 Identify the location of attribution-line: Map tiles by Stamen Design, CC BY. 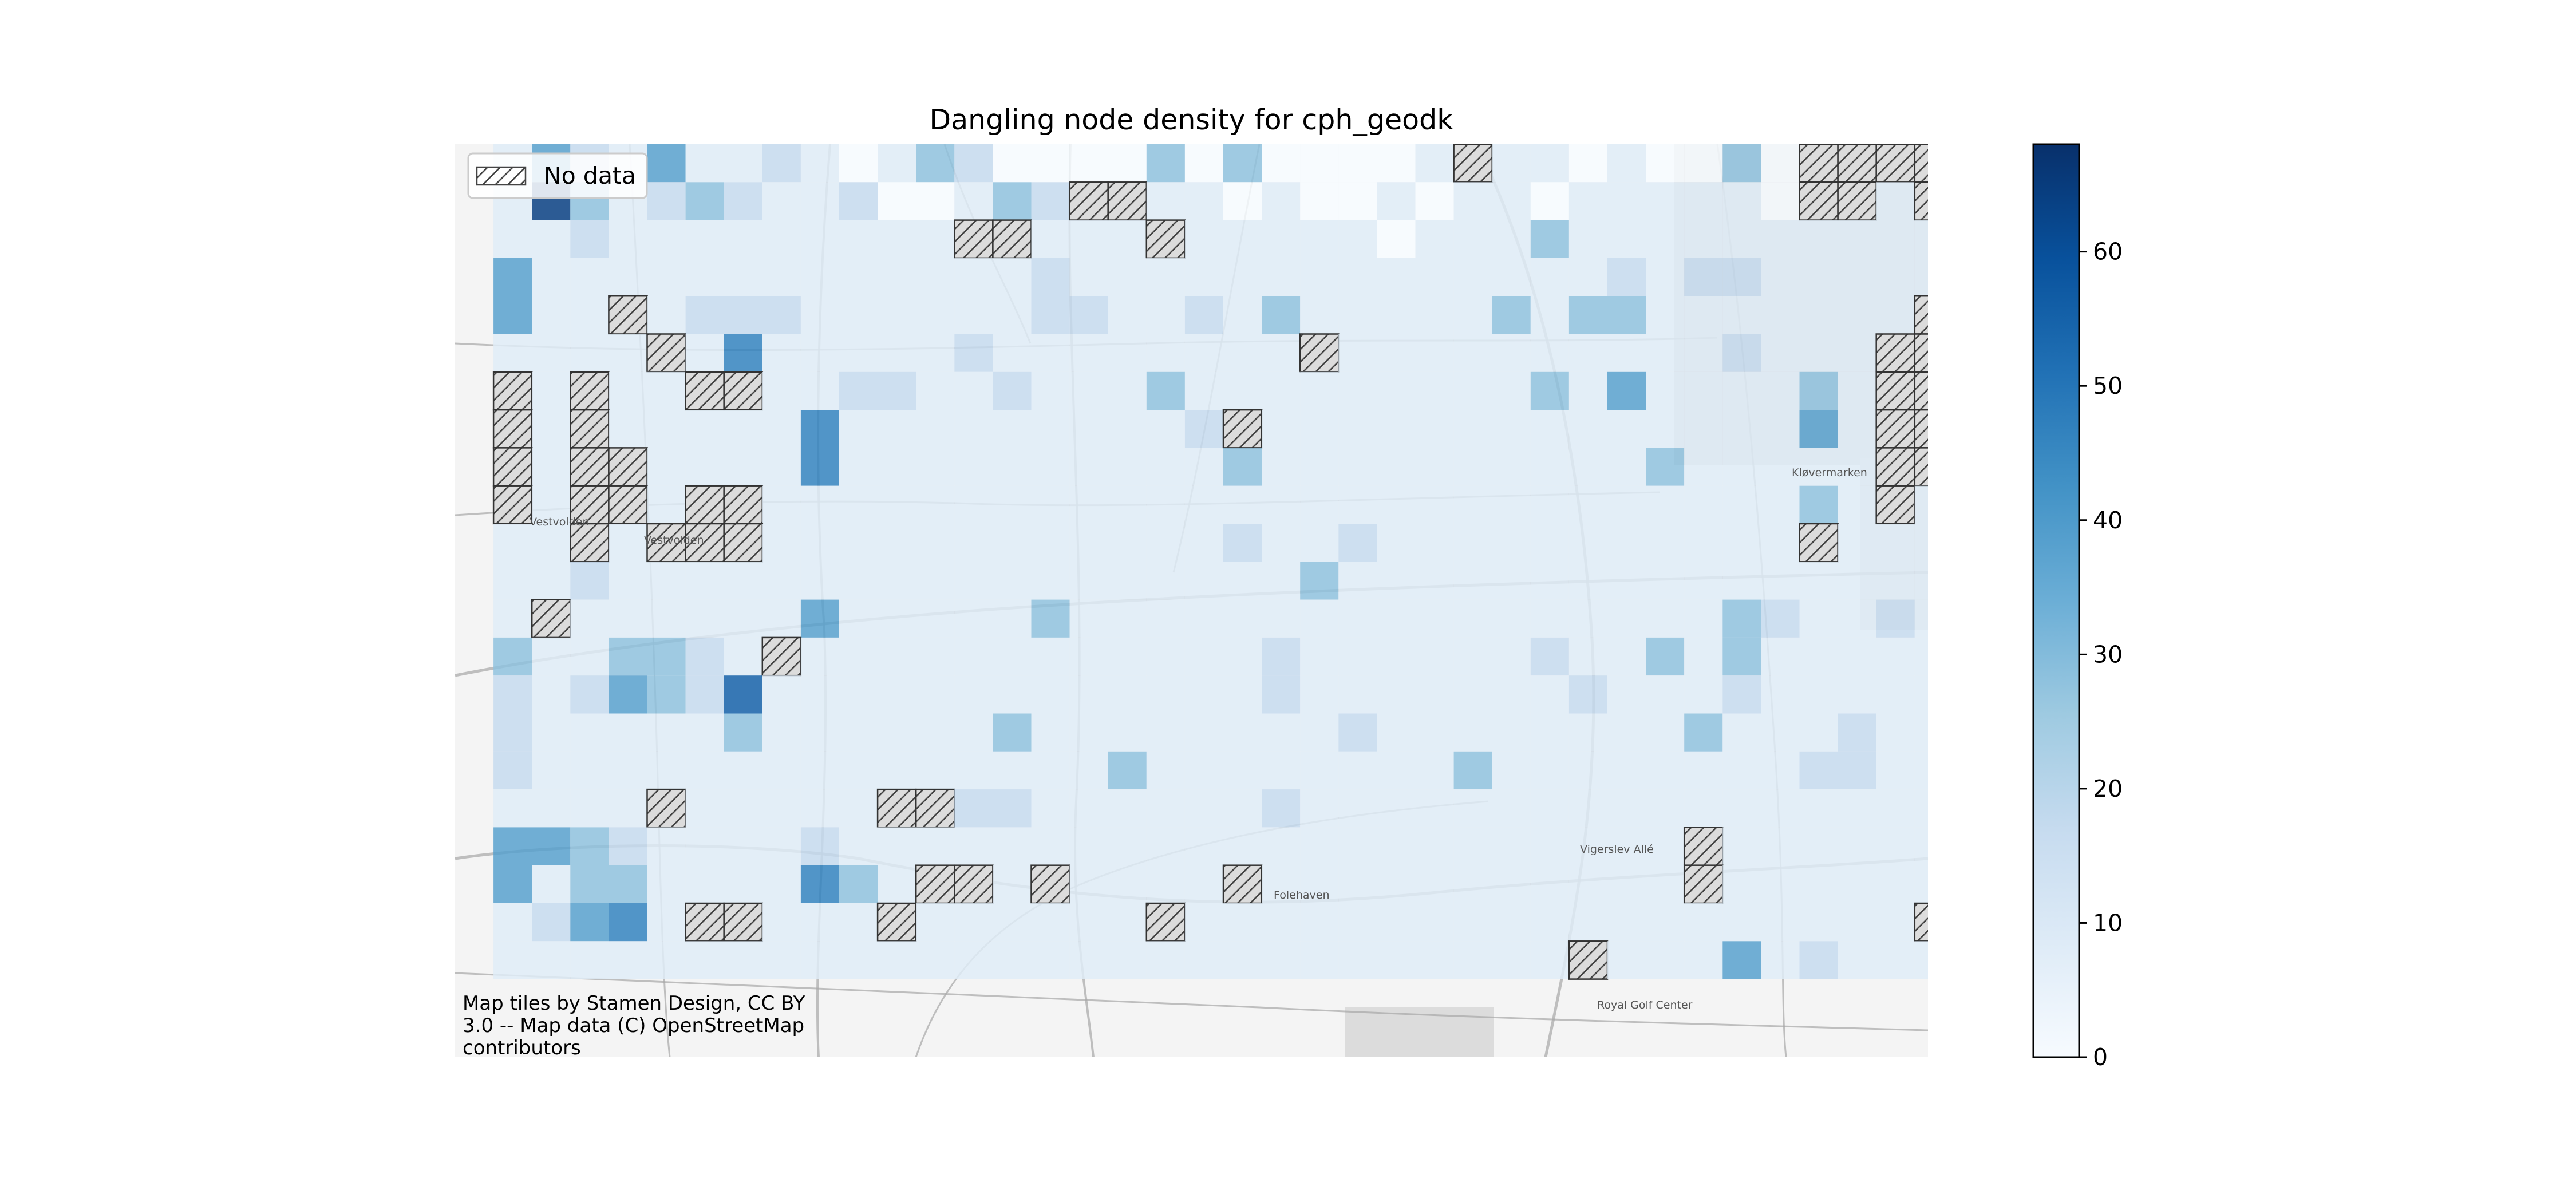
(634, 1004).